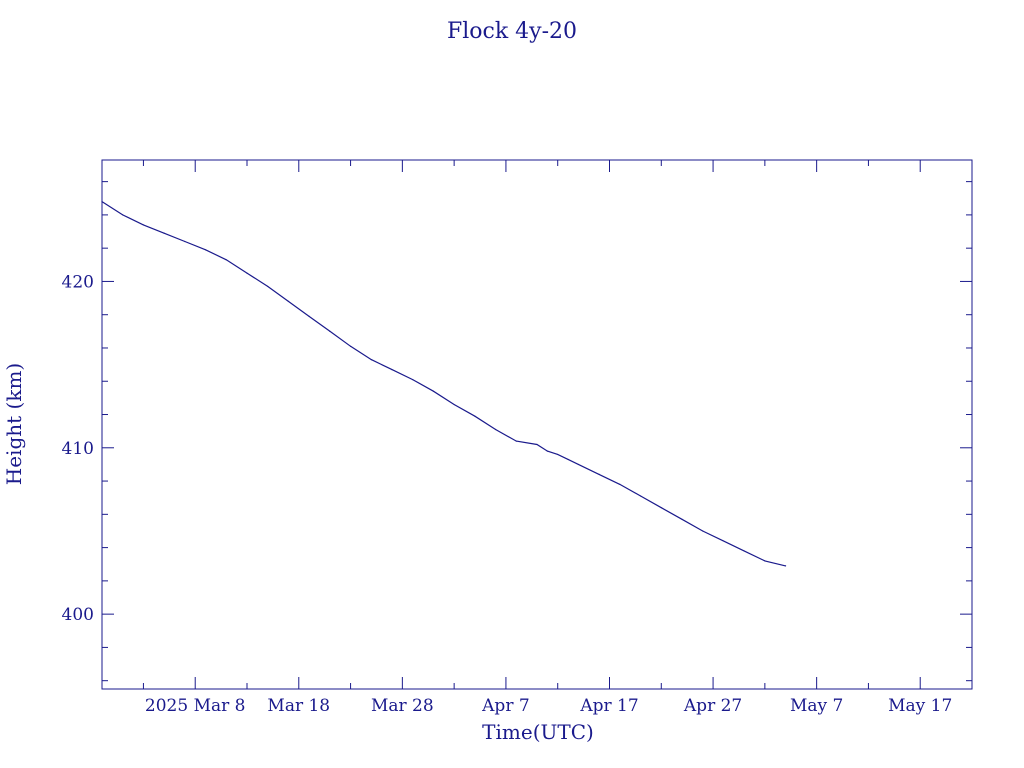  What do you see at coordinates (608, 706) in the screenshot?
I see `x-tick-label: Apr 17` at bounding box center [608, 706].